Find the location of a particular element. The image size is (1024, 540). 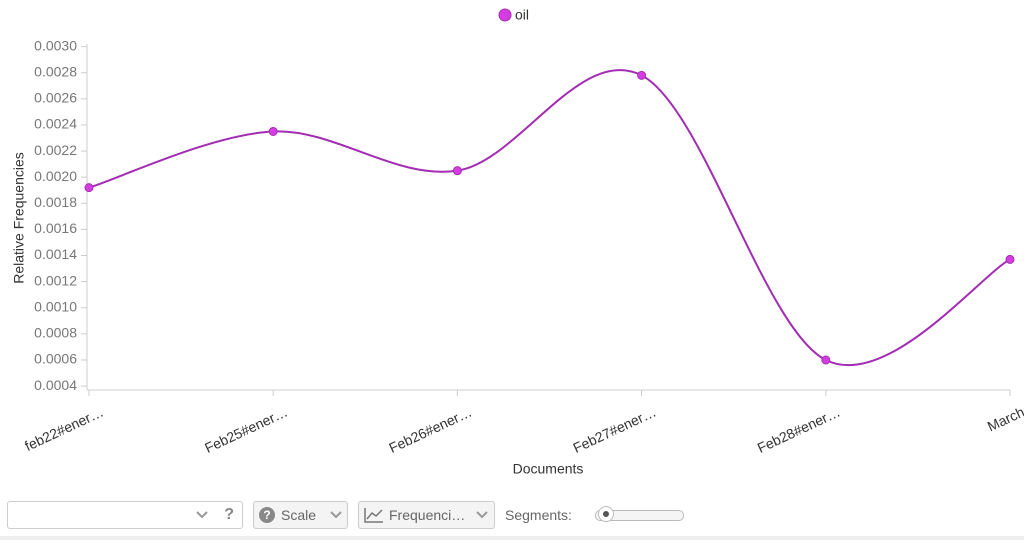

segments-label: Segments: is located at coordinates (538, 515).